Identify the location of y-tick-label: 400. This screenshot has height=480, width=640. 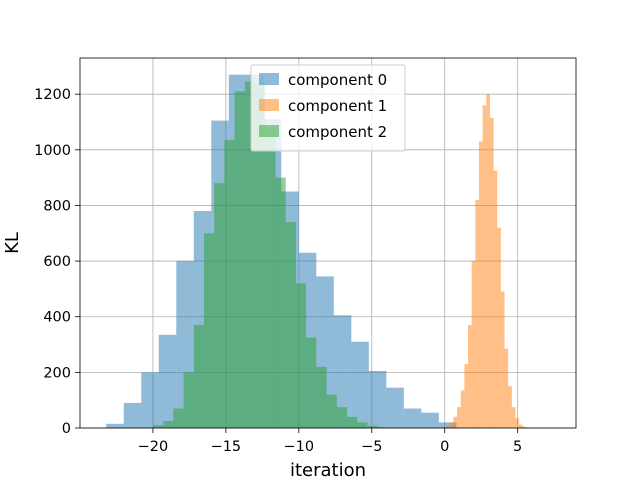
(57, 318).